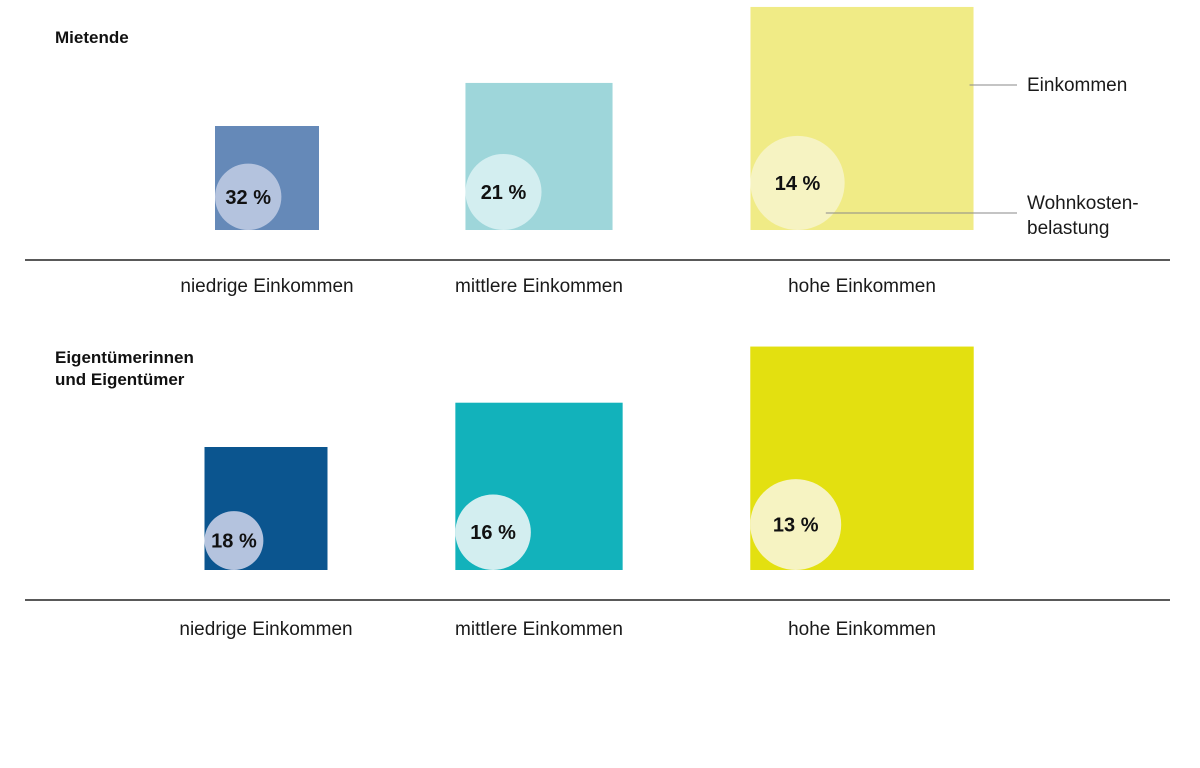 The width and height of the screenshot is (1200, 768). I want to click on value-label: 14 %, so click(798, 184).